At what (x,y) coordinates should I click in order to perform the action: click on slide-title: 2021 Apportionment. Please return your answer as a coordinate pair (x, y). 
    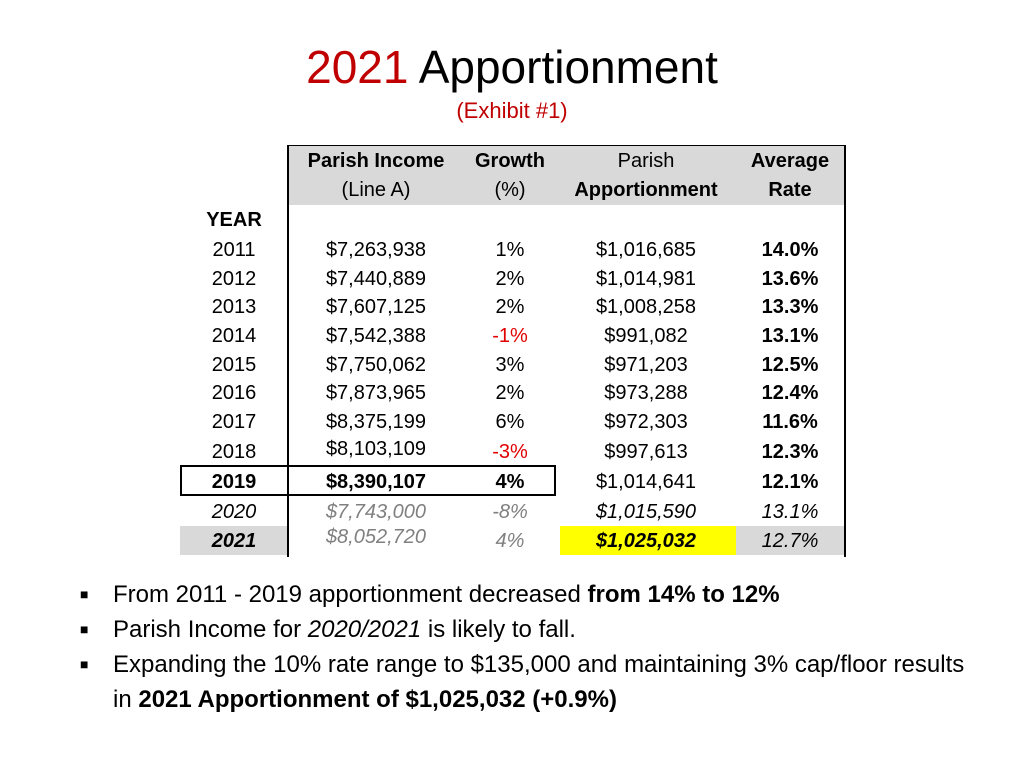
    Looking at the image, I should click on (512, 67).